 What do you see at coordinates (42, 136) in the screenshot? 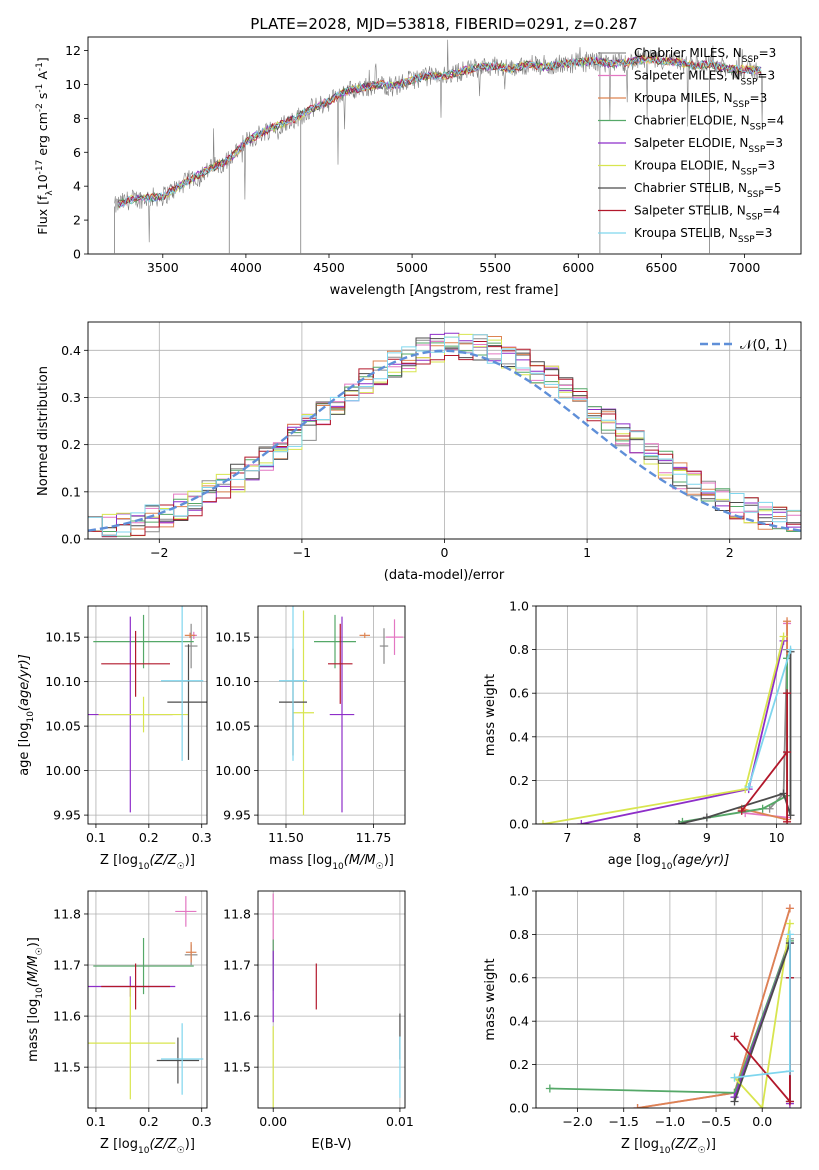
I see `label-part: erg cm` at bounding box center [42, 136].